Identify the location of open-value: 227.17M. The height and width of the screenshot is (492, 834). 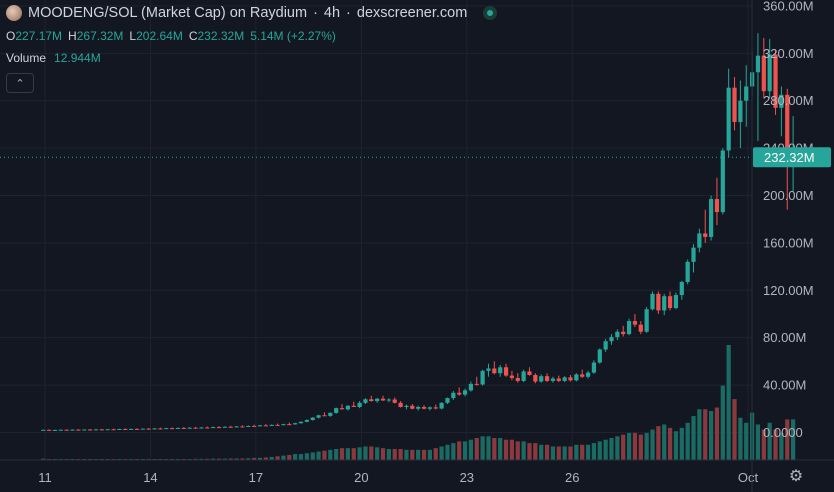
(39, 36).